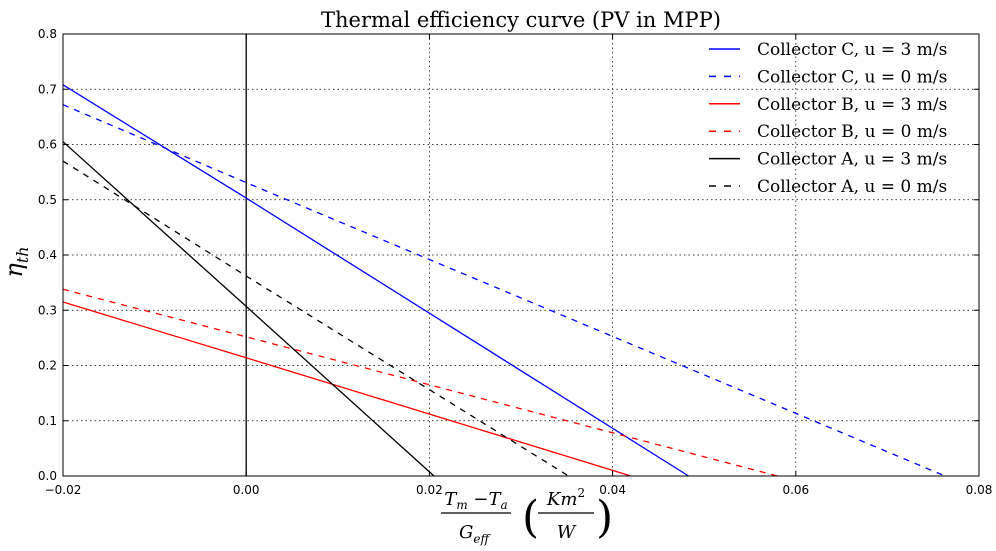  Describe the element at coordinates (429, 490) in the screenshot. I see `x-tick-label: 0.02` at that location.